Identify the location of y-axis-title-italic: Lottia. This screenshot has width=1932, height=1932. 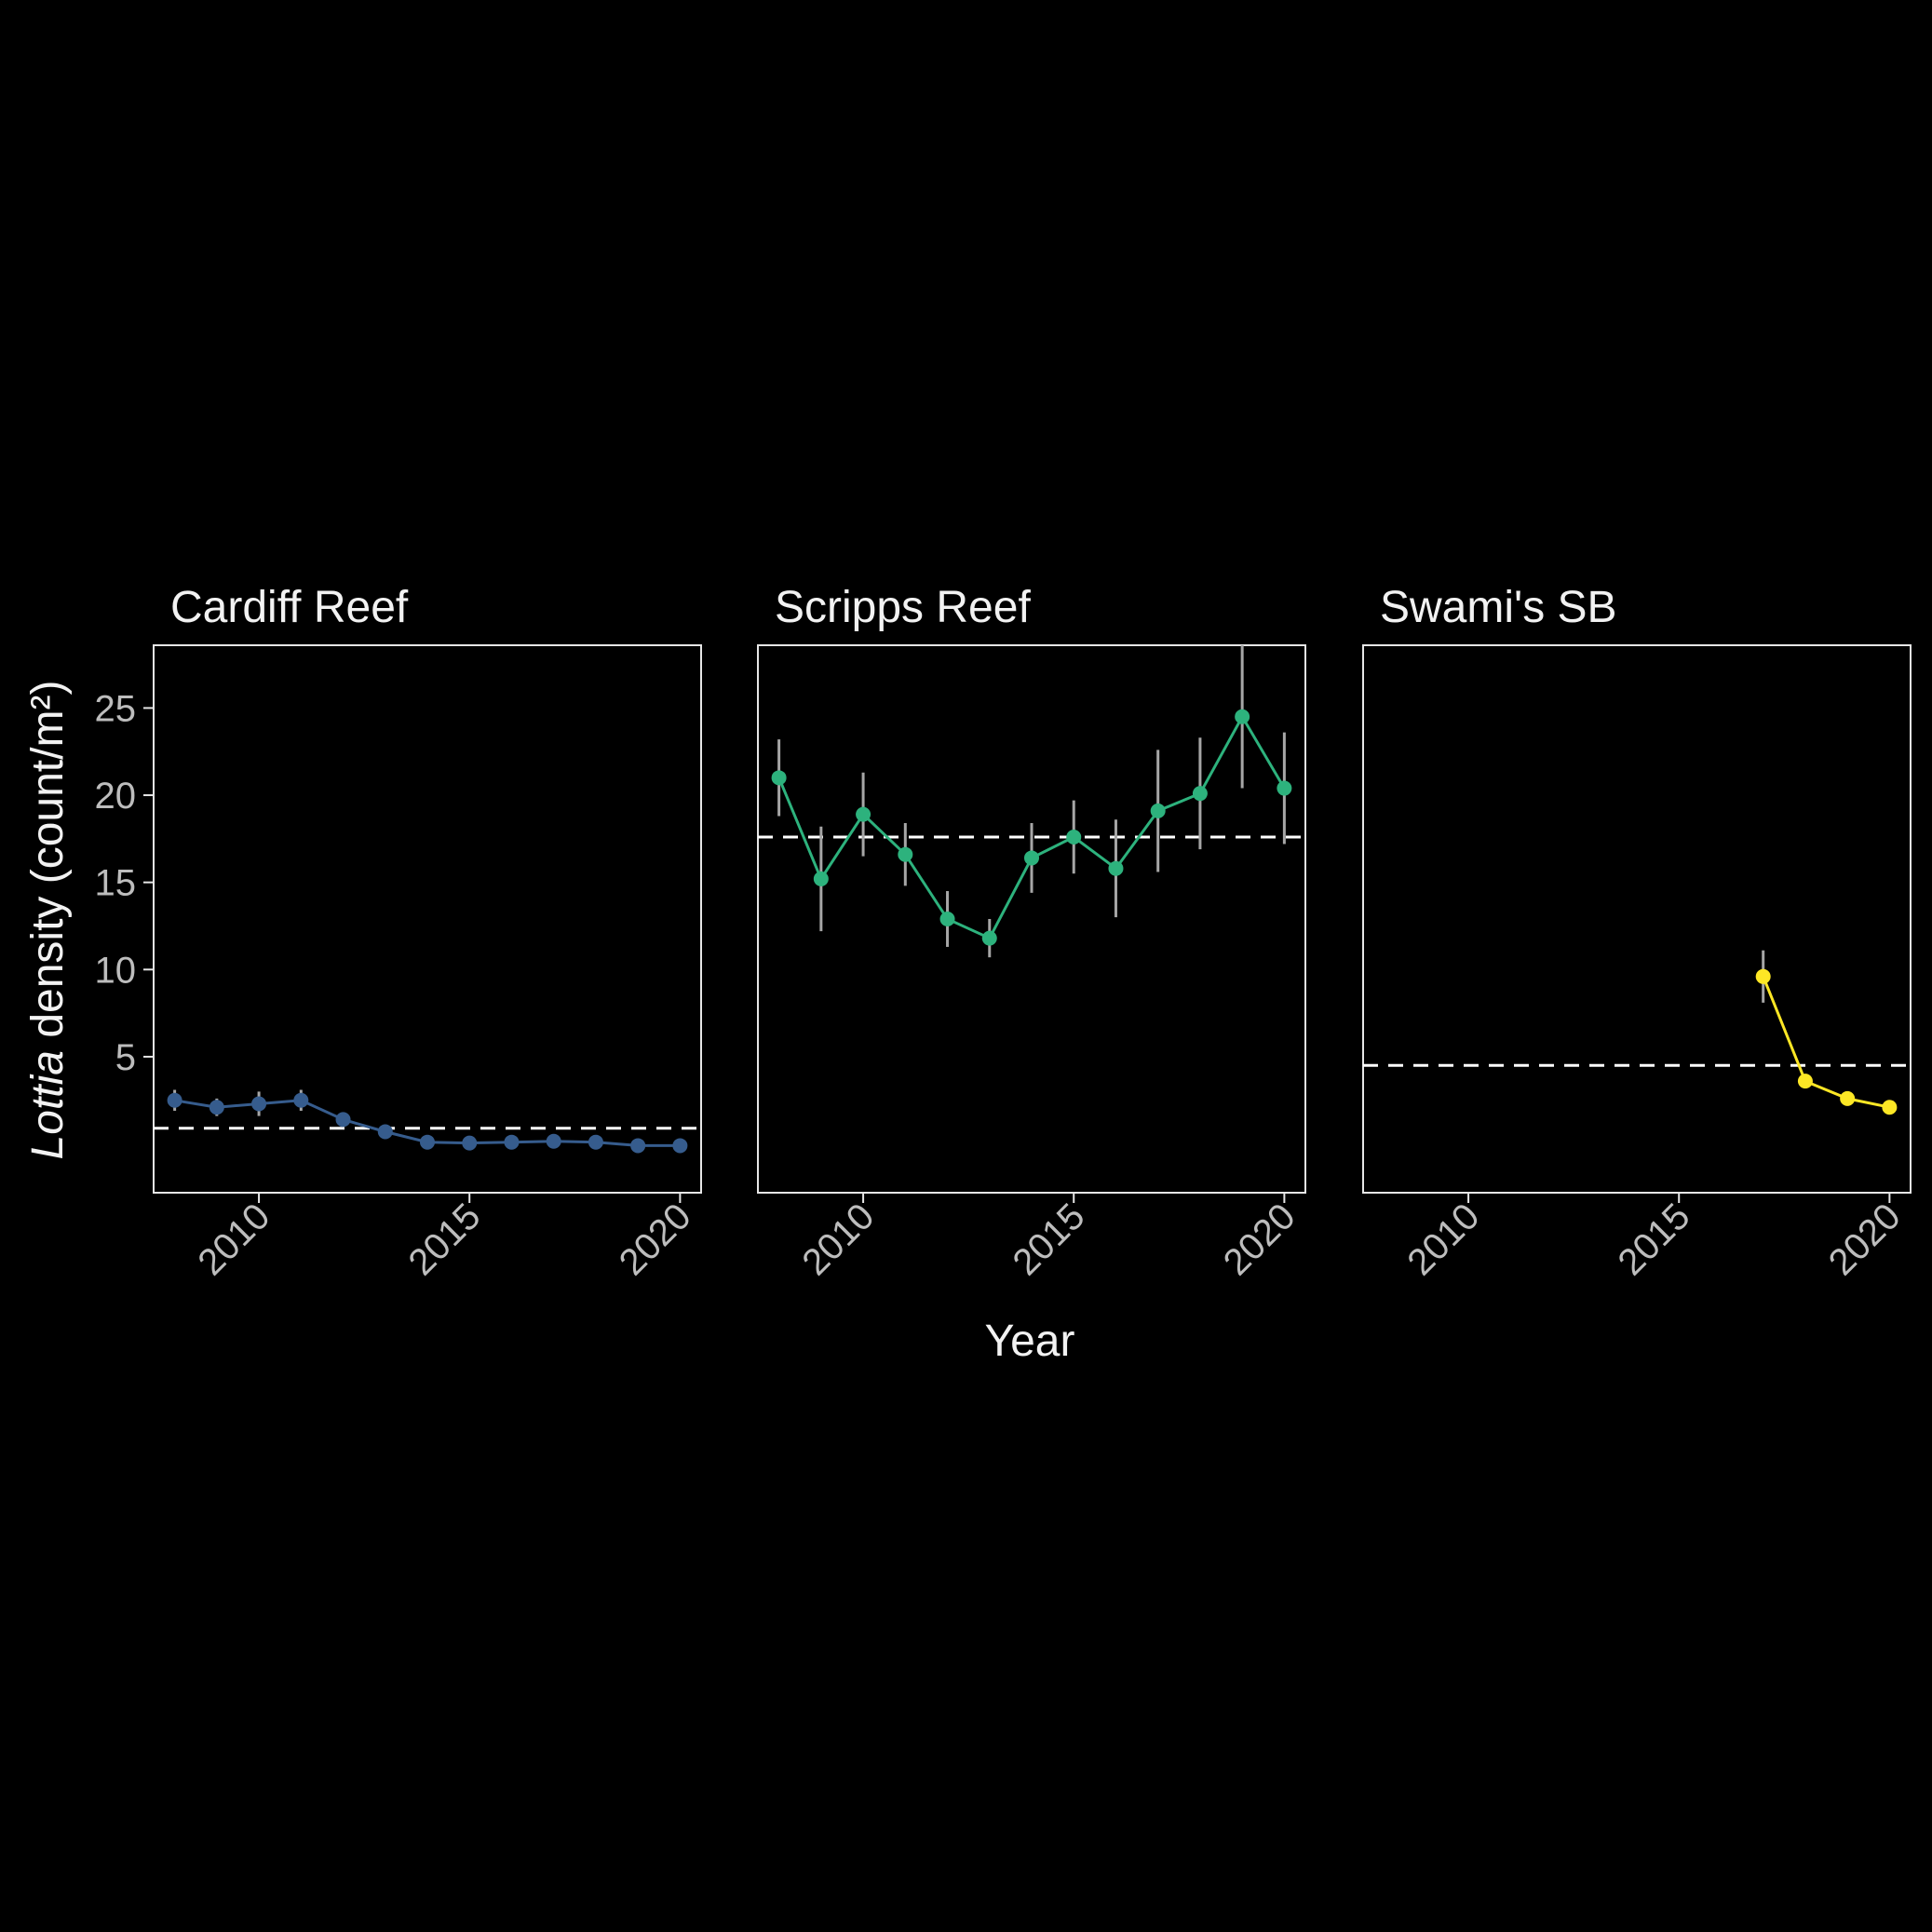
(48, 1104).